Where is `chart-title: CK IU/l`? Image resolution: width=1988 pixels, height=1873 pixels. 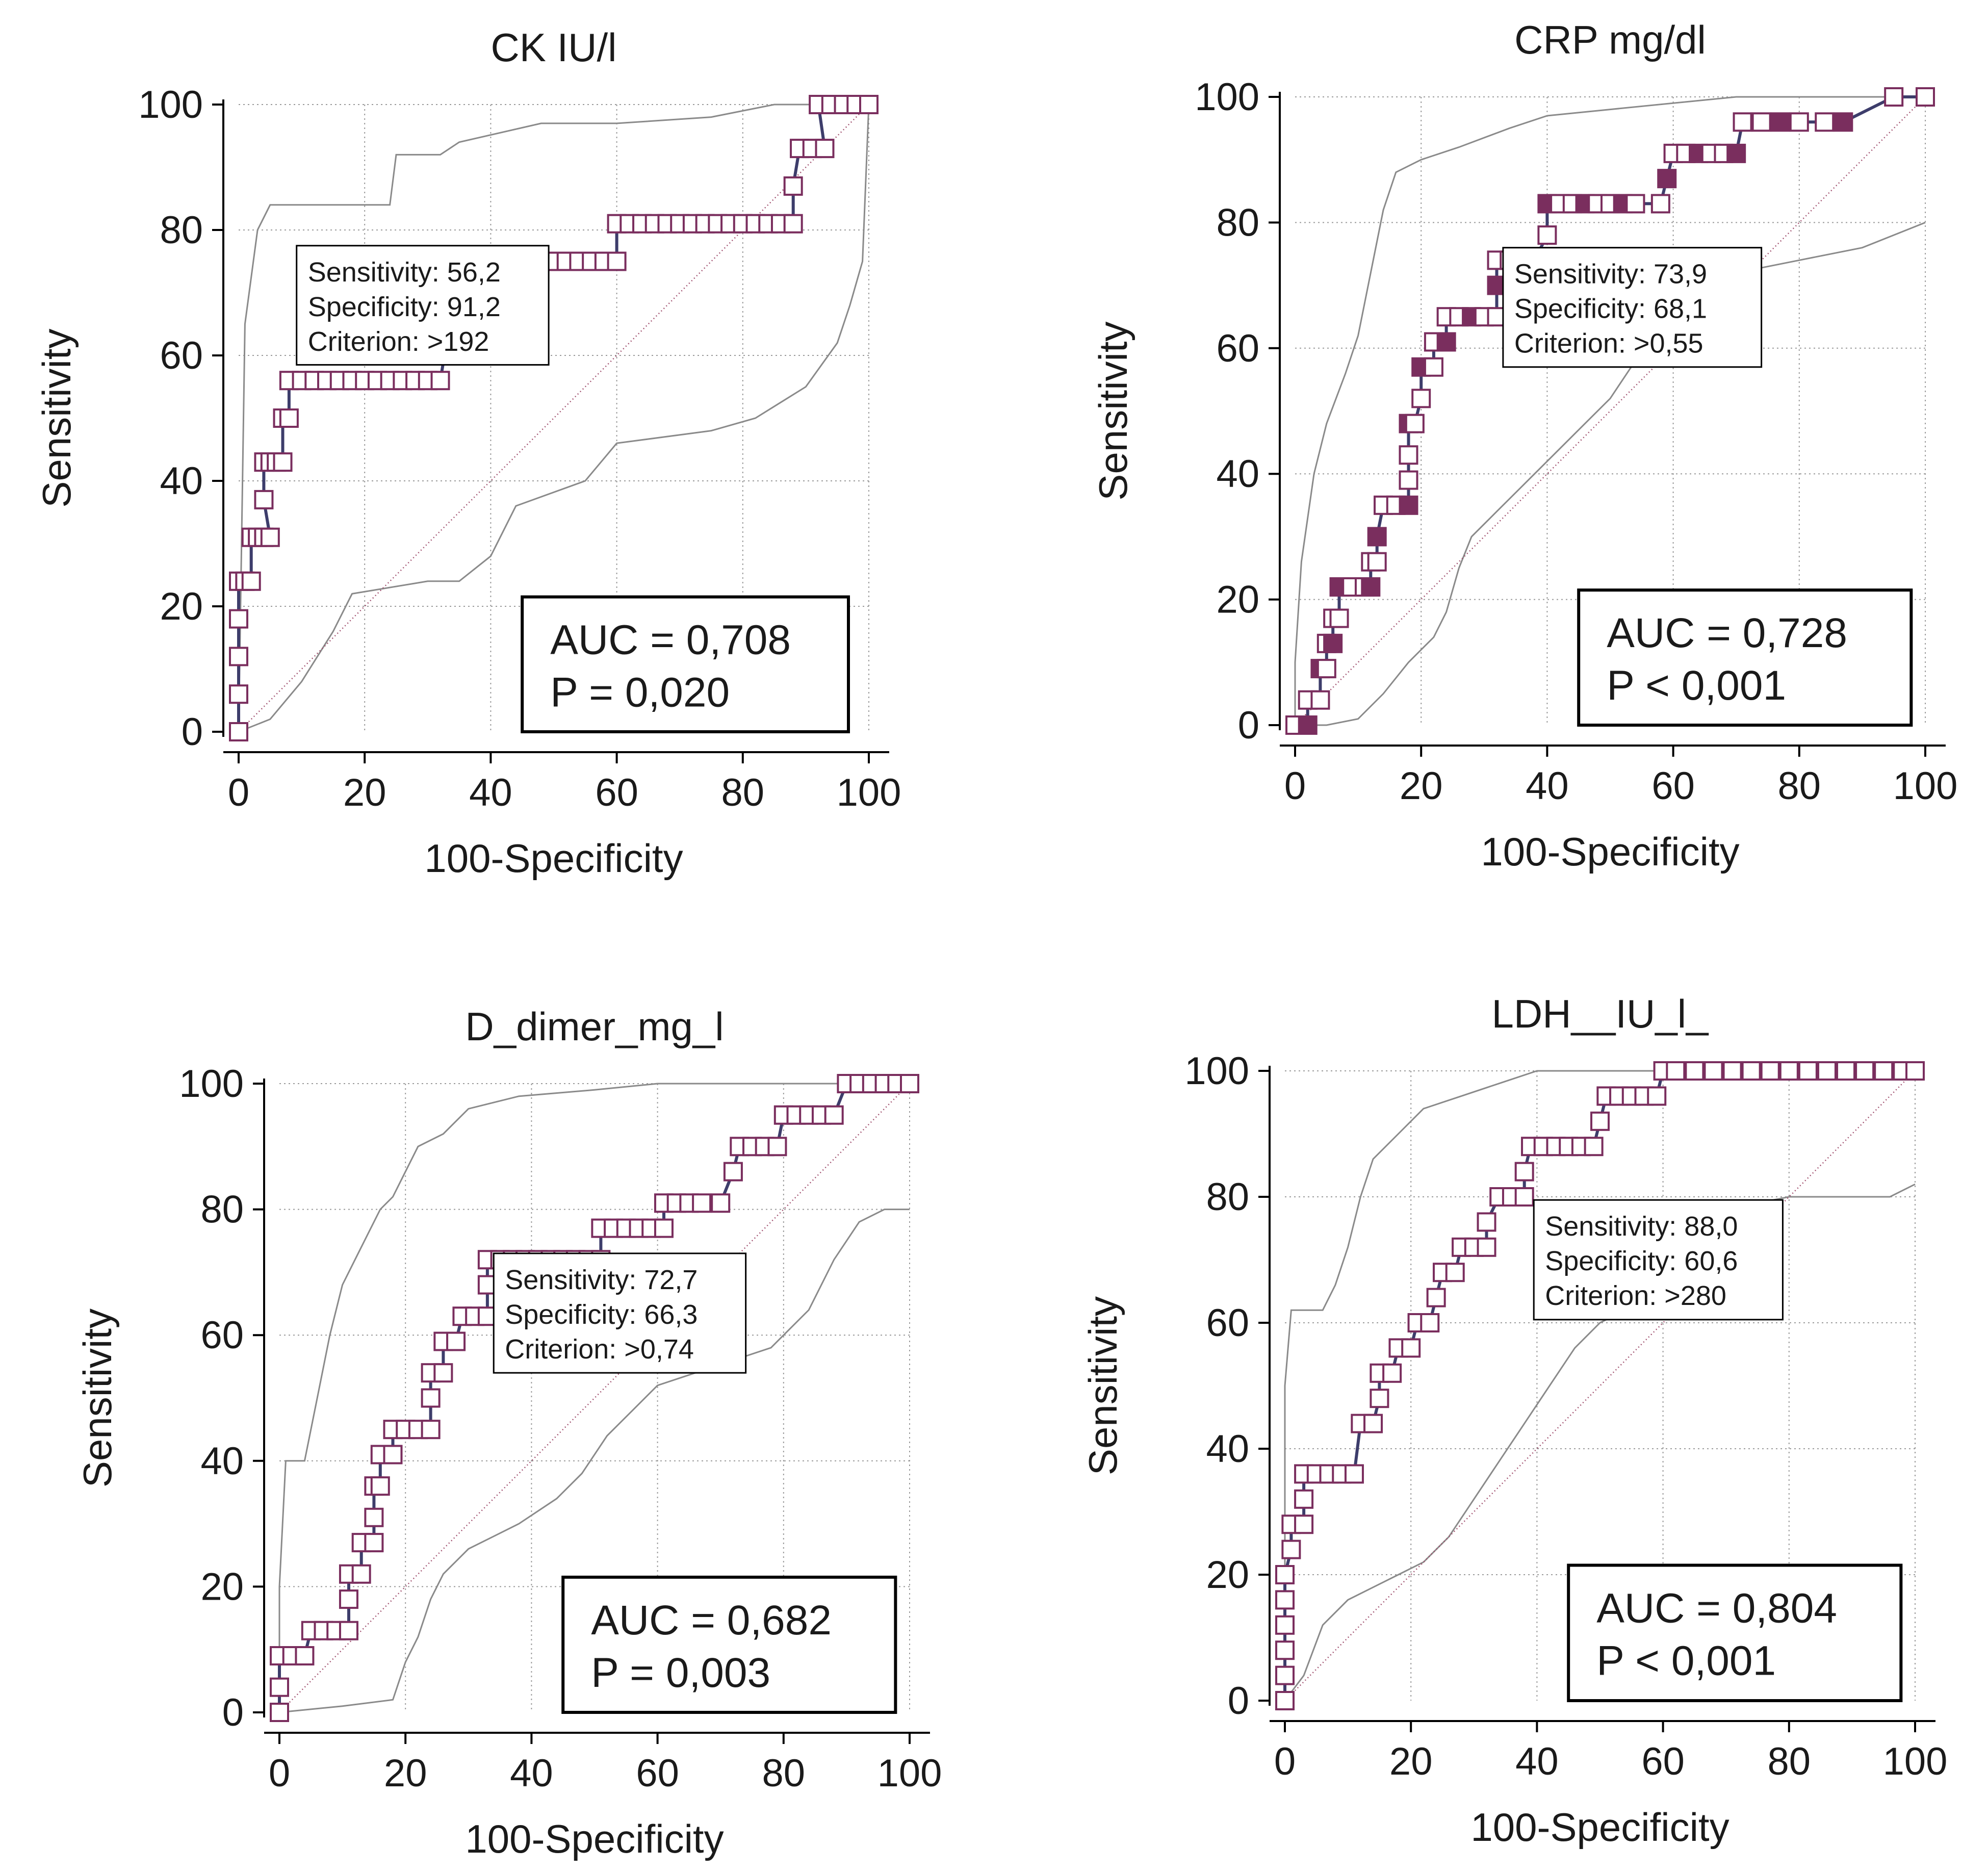
chart-title: CK IU/l is located at coordinates (553, 47).